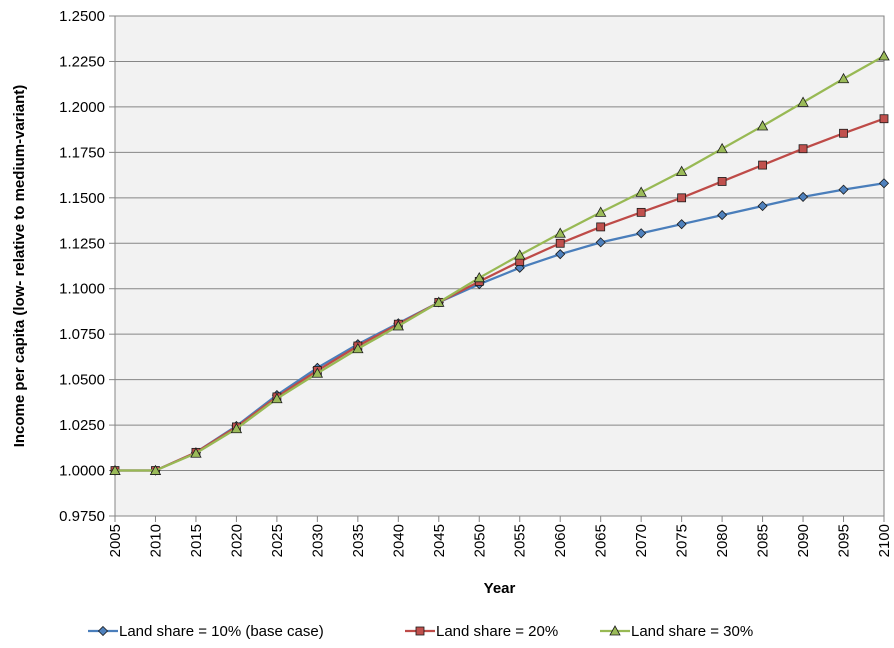  I want to click on x-tick-label: 2045, so click(439, 540).